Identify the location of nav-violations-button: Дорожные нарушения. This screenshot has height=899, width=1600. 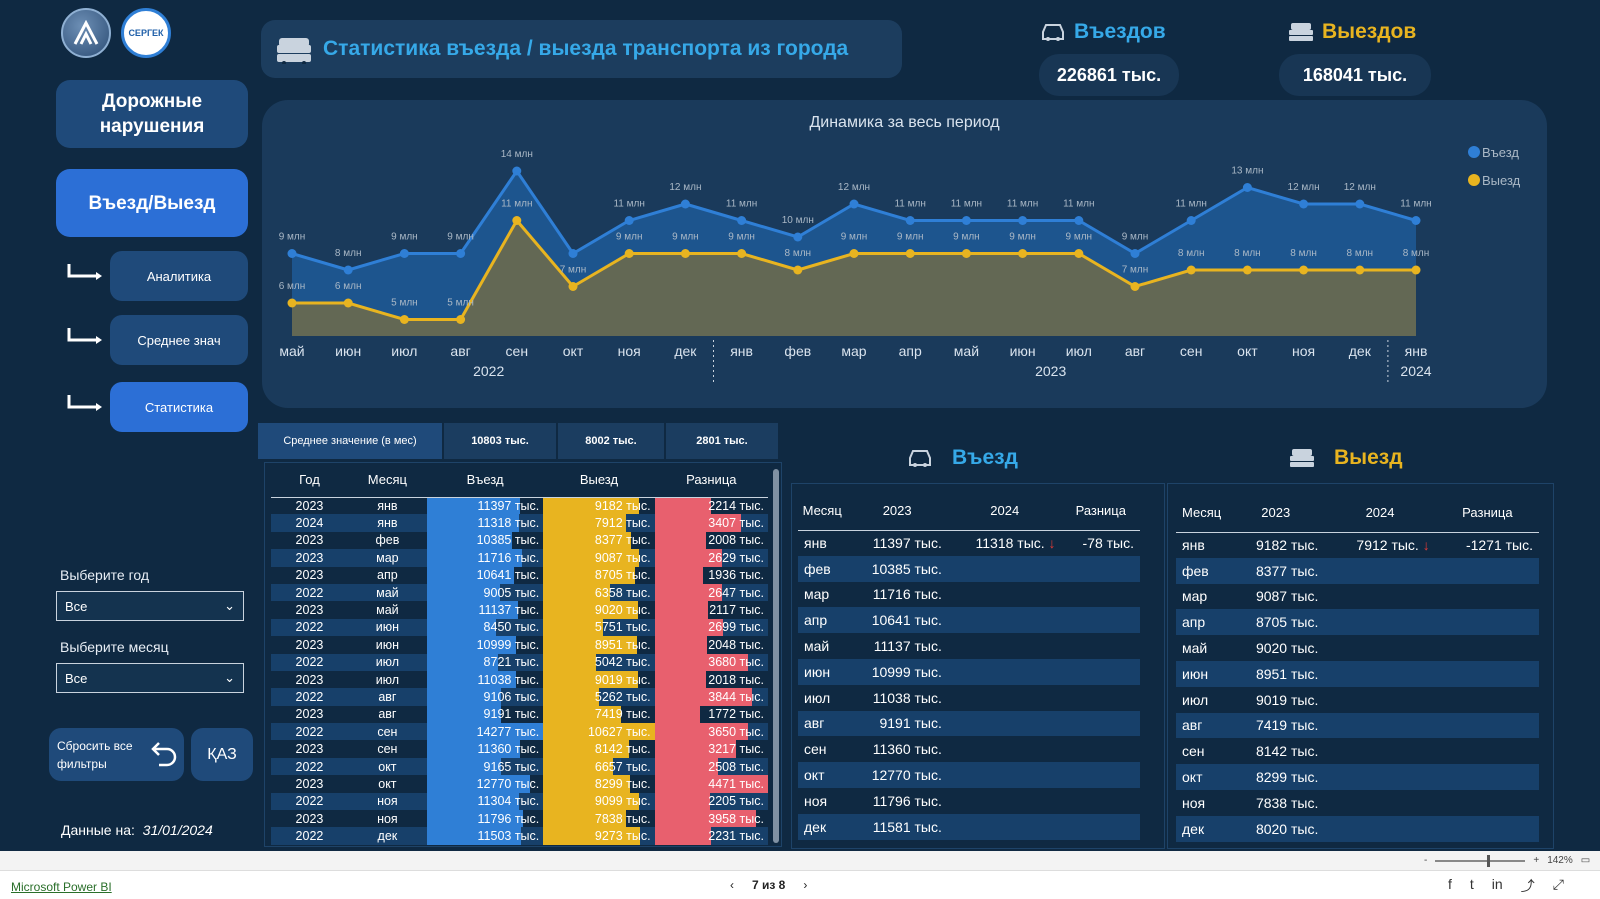
(152, 114).